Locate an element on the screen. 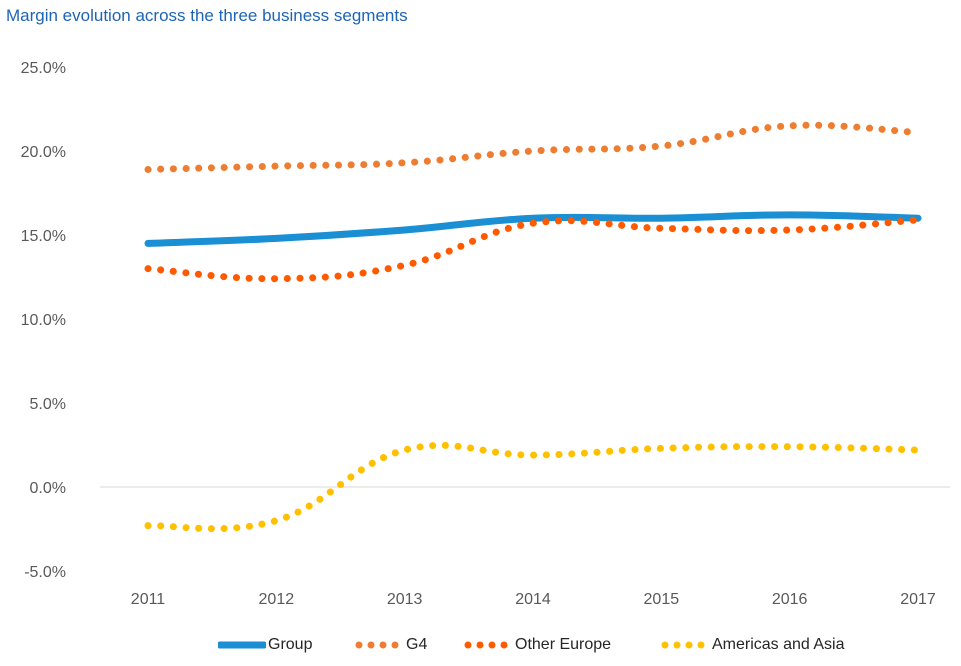  legend-swatch-group is located at coordinates (242, 645).